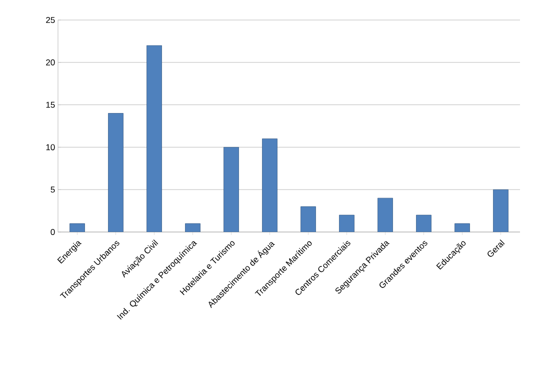  I want to click on y-tick-label: 25, so click(50, 20).